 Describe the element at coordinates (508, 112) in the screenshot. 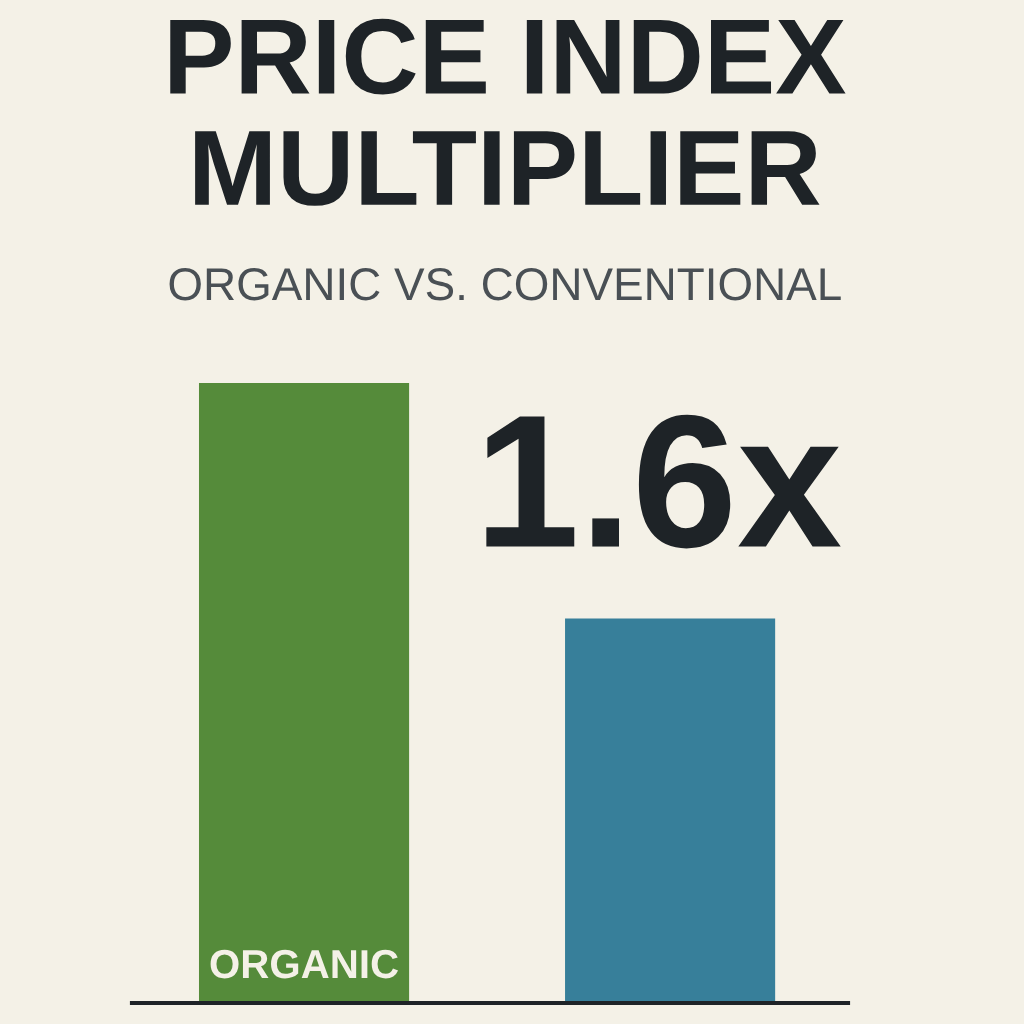

I see `chart-title: PRICE INDEX MULTIPLIER` at that location.